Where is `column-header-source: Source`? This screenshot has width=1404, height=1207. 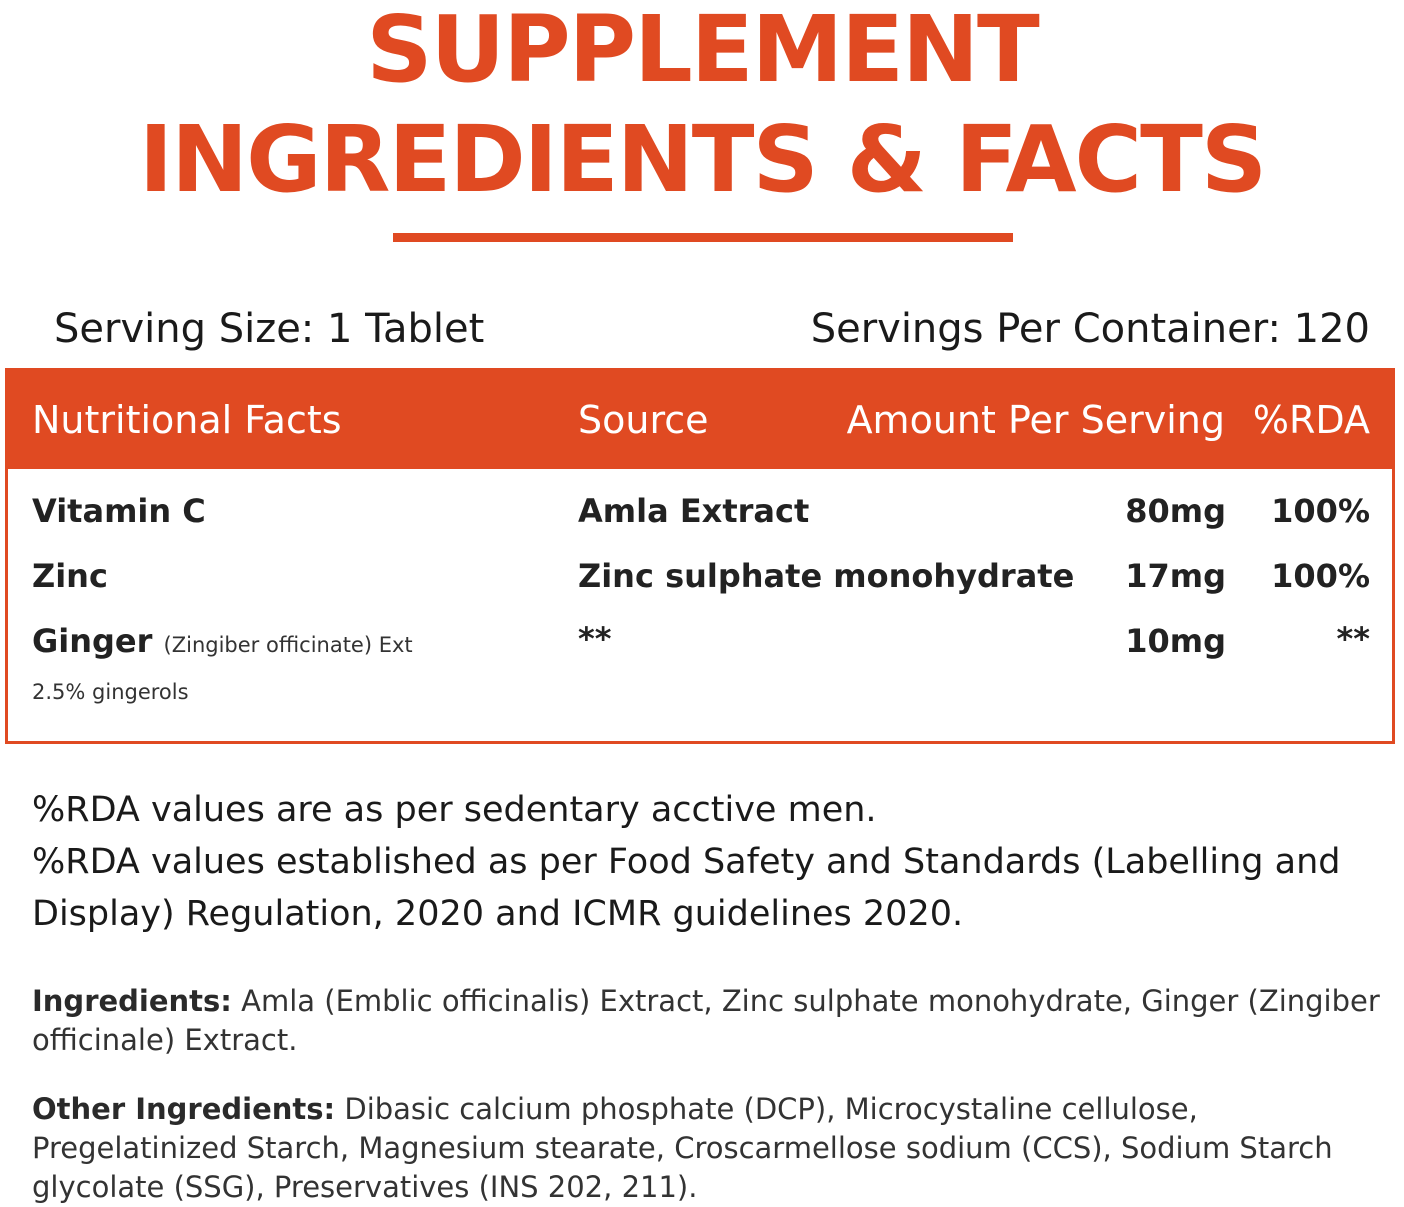
column-header-source: Source is located at coordinates (643, 420).